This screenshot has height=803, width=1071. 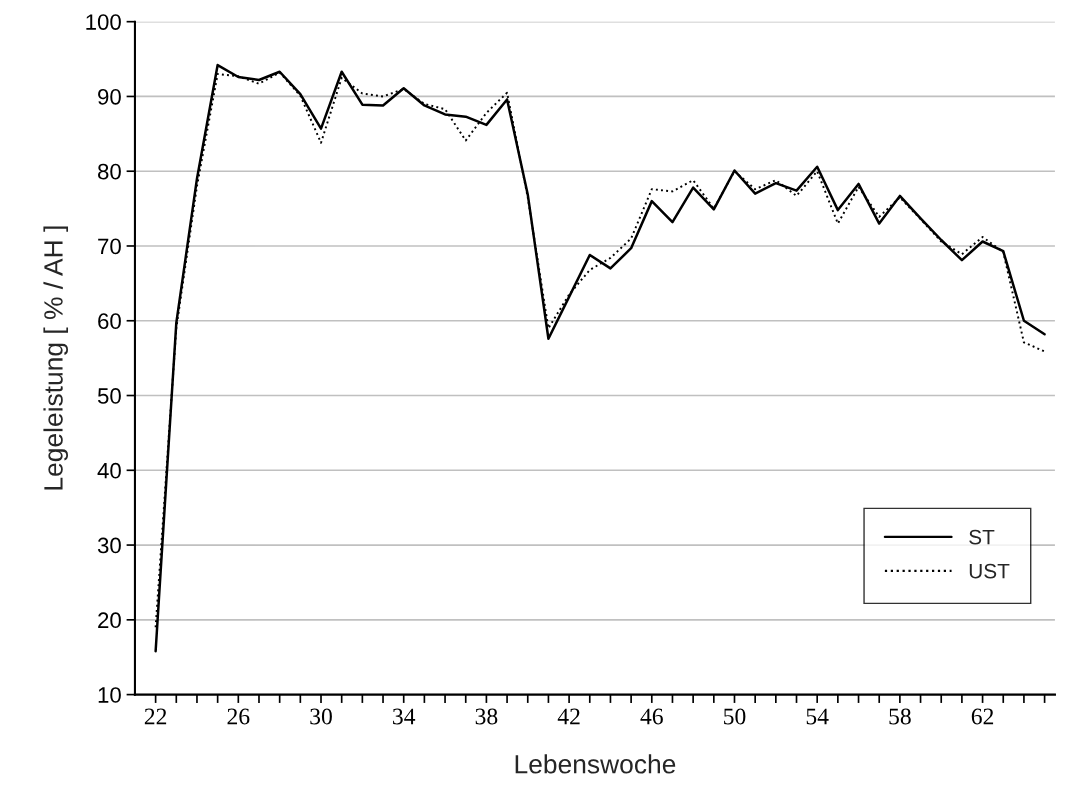 I want to click on x-tick-label: 54, so click(x=817, y=716).